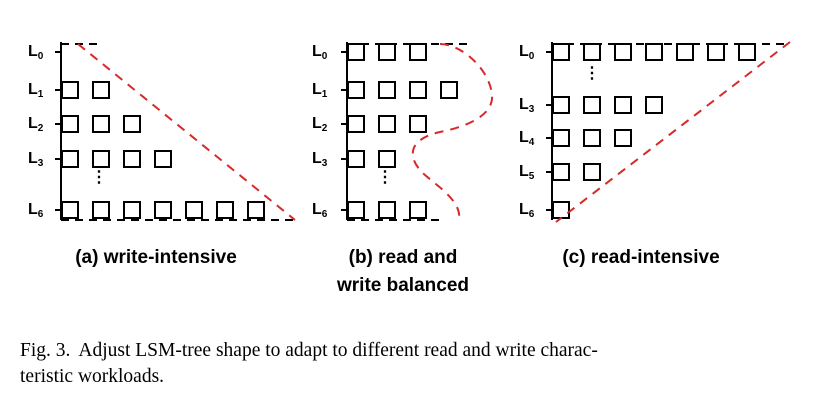  I want to click on caption-line-2: teristic workloads., so click(92, 376).